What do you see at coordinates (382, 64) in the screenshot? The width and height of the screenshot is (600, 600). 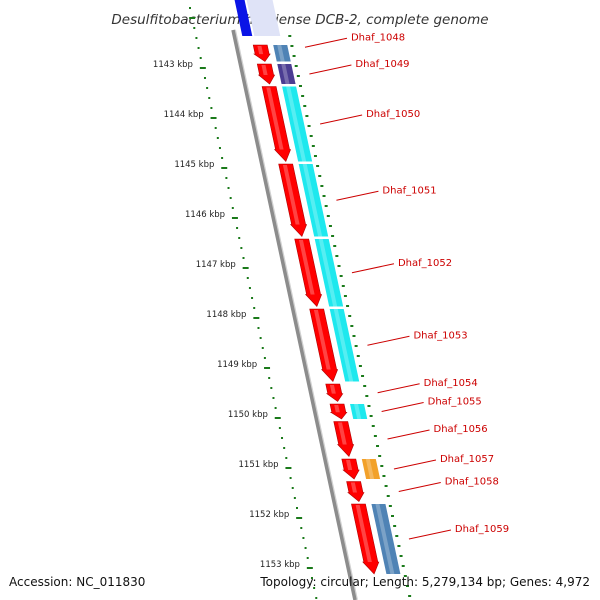 I see `gene-label: Dhaf_1049` at bounding box center [382, 64].